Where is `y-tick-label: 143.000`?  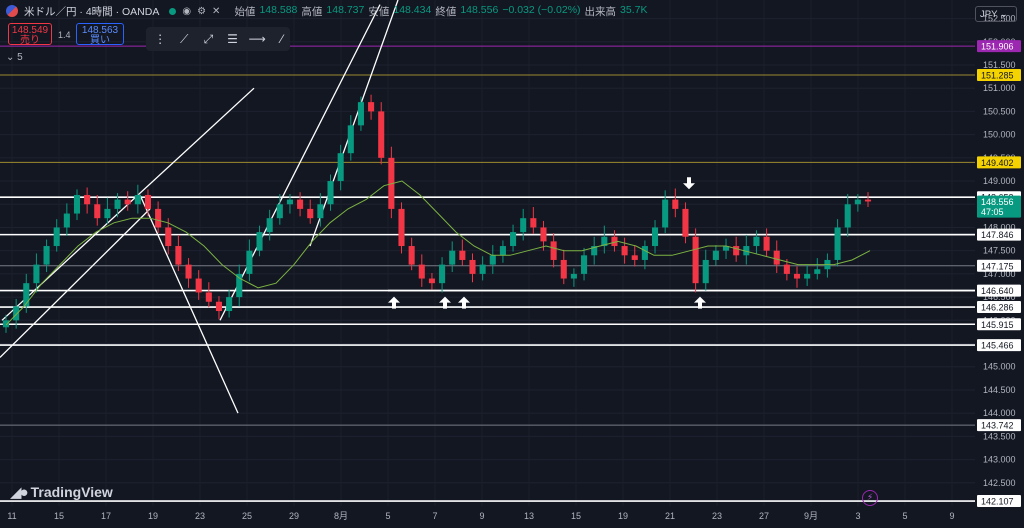 y-tick-label: 143.000 is located at coordinates (999, 460).